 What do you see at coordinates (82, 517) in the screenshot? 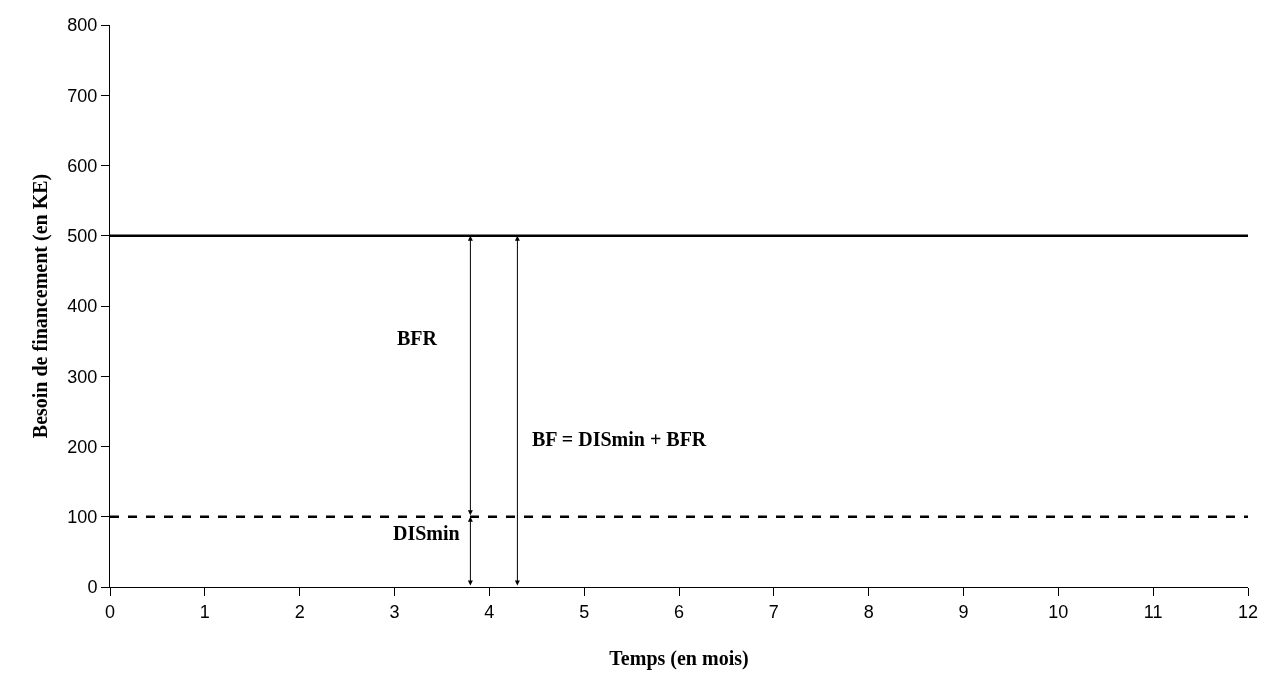
I see `y-tick-label: 100` at bounding box center [82, 517].